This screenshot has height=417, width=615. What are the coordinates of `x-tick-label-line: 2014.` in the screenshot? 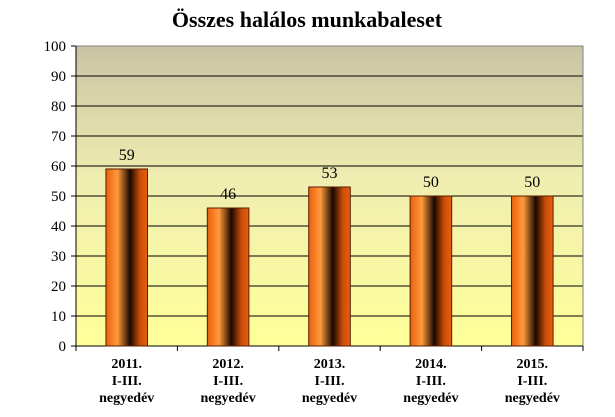 It's located at (431, 364).